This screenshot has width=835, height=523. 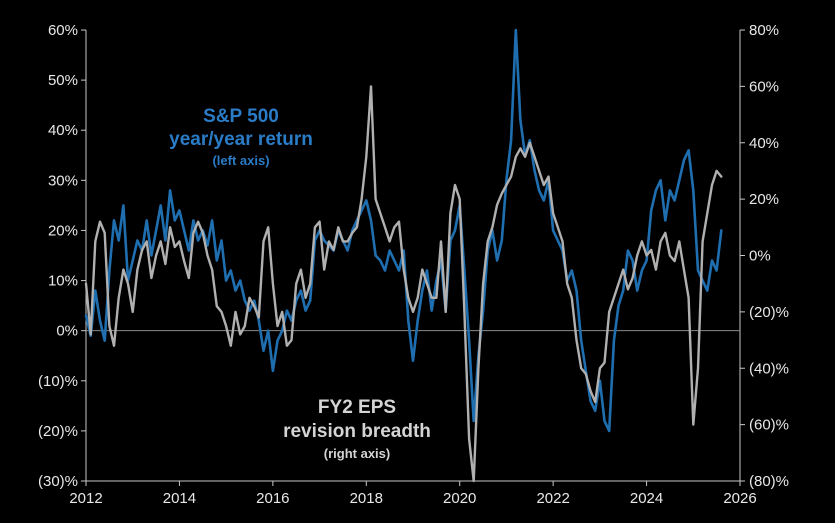 What do you see at coordinates (58, 481) in the screenshot?
I see `left-tick-label: (30)%` at bounding box center [58, 481].